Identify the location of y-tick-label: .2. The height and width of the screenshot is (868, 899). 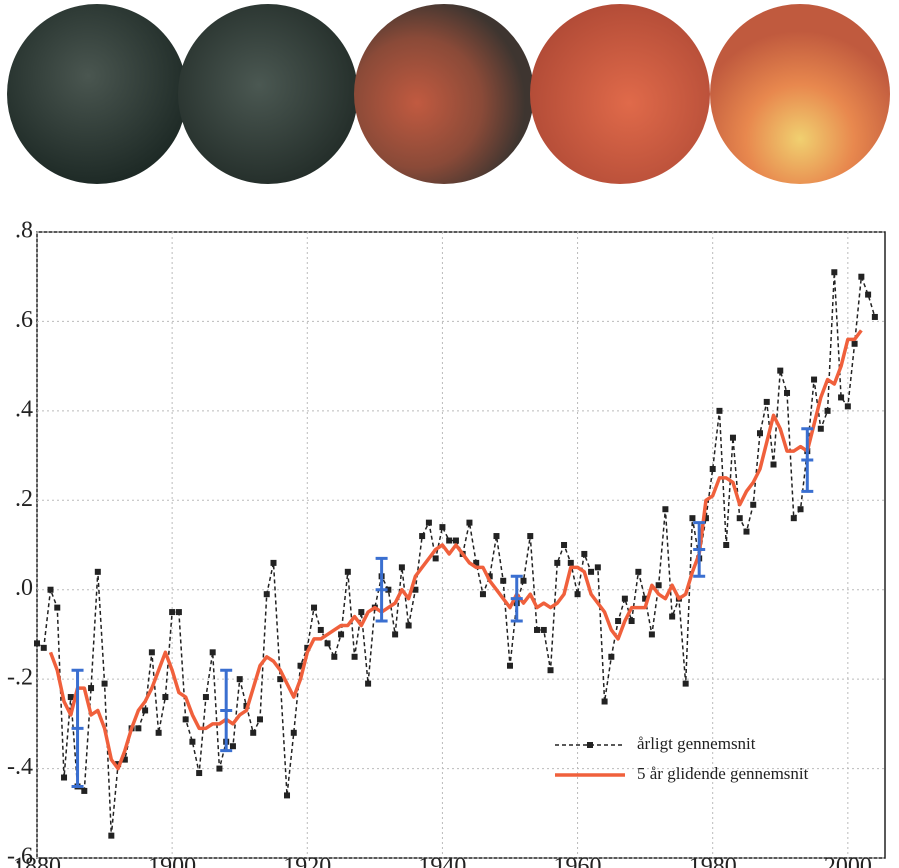
(24, 499).